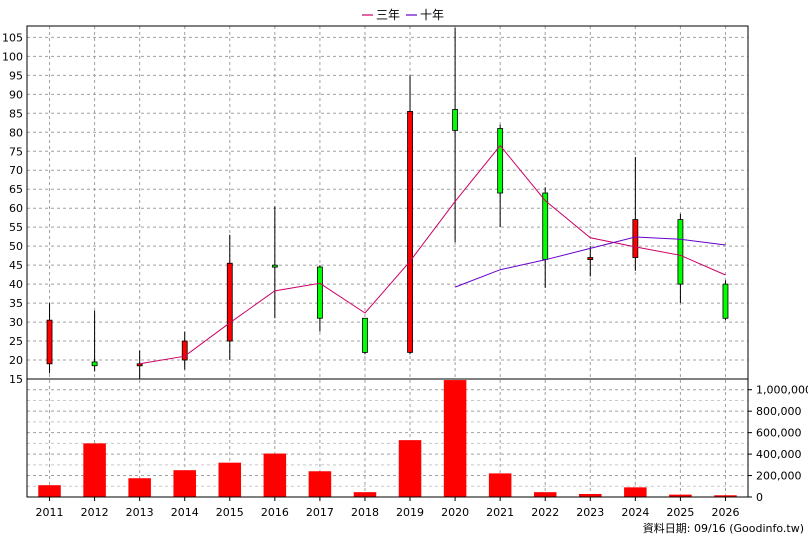 Image resolution: width=808 pixels, height=540 pixels. What do you see at coordinates (16, 75) in the screenshot?
I see `price-tick-label: 95` at bounding box center [16, 75].